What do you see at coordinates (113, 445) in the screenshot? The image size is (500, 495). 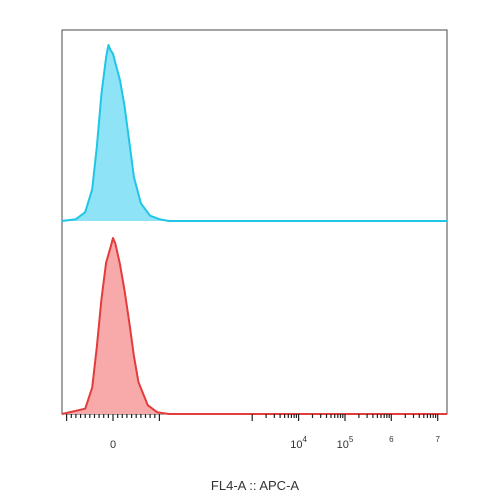 I see `x-tick-label: 0` at bounding box center [113, 445].